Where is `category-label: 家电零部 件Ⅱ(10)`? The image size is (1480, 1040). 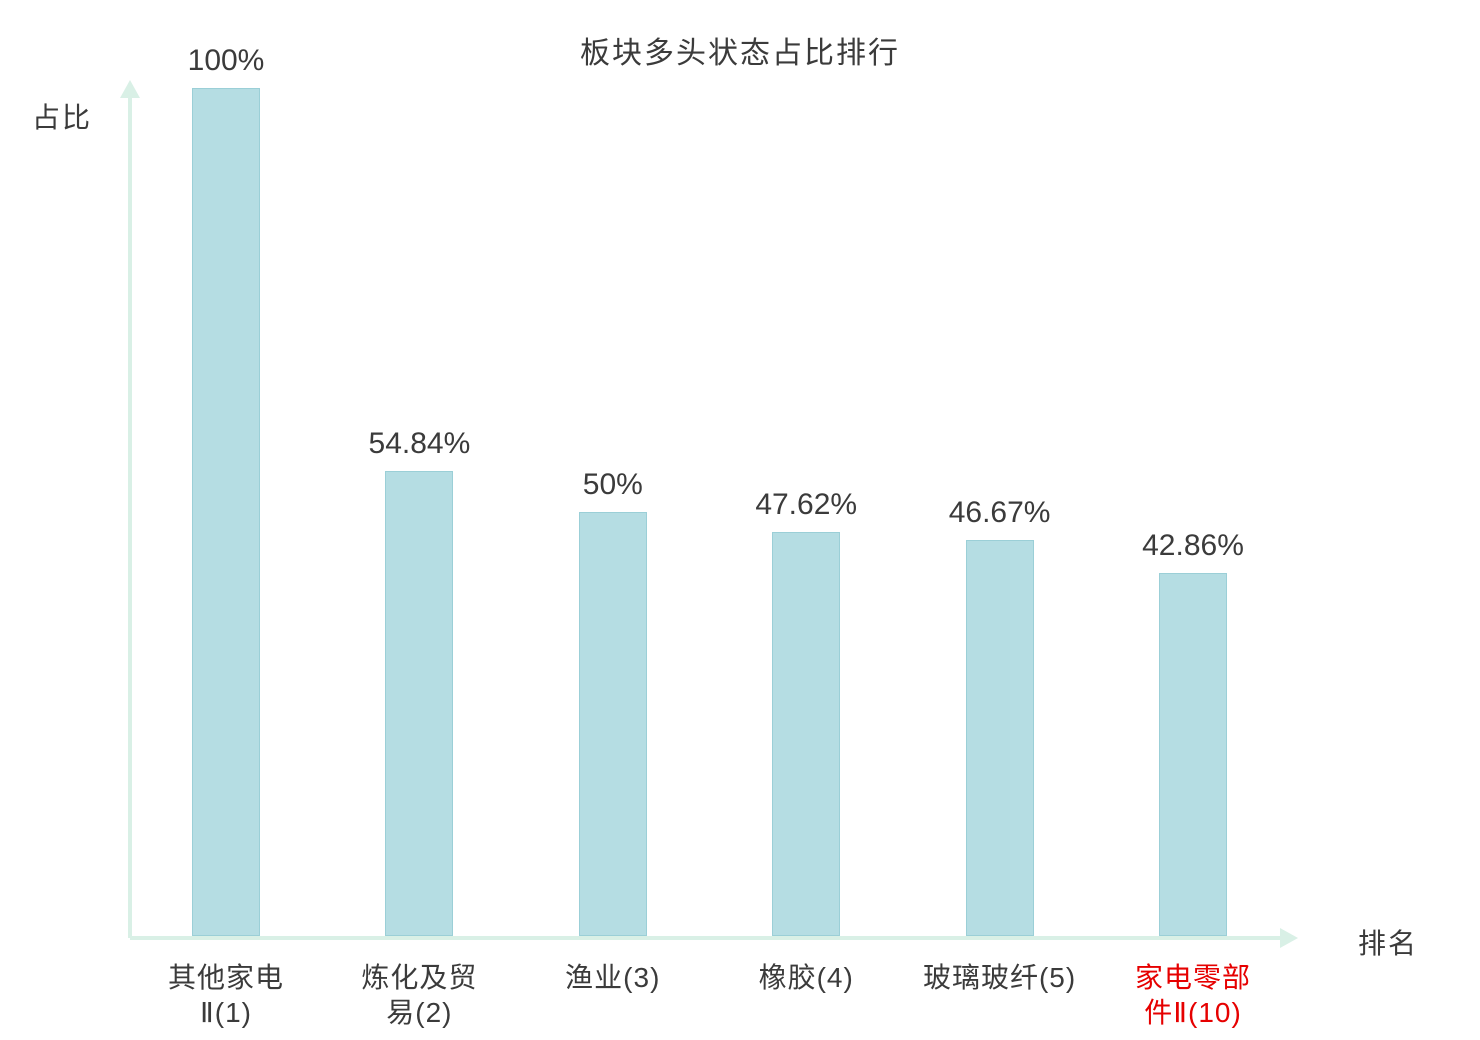
category-label: 家电零部 件Ⅱ(10) is located at coordinates (1193, 995).